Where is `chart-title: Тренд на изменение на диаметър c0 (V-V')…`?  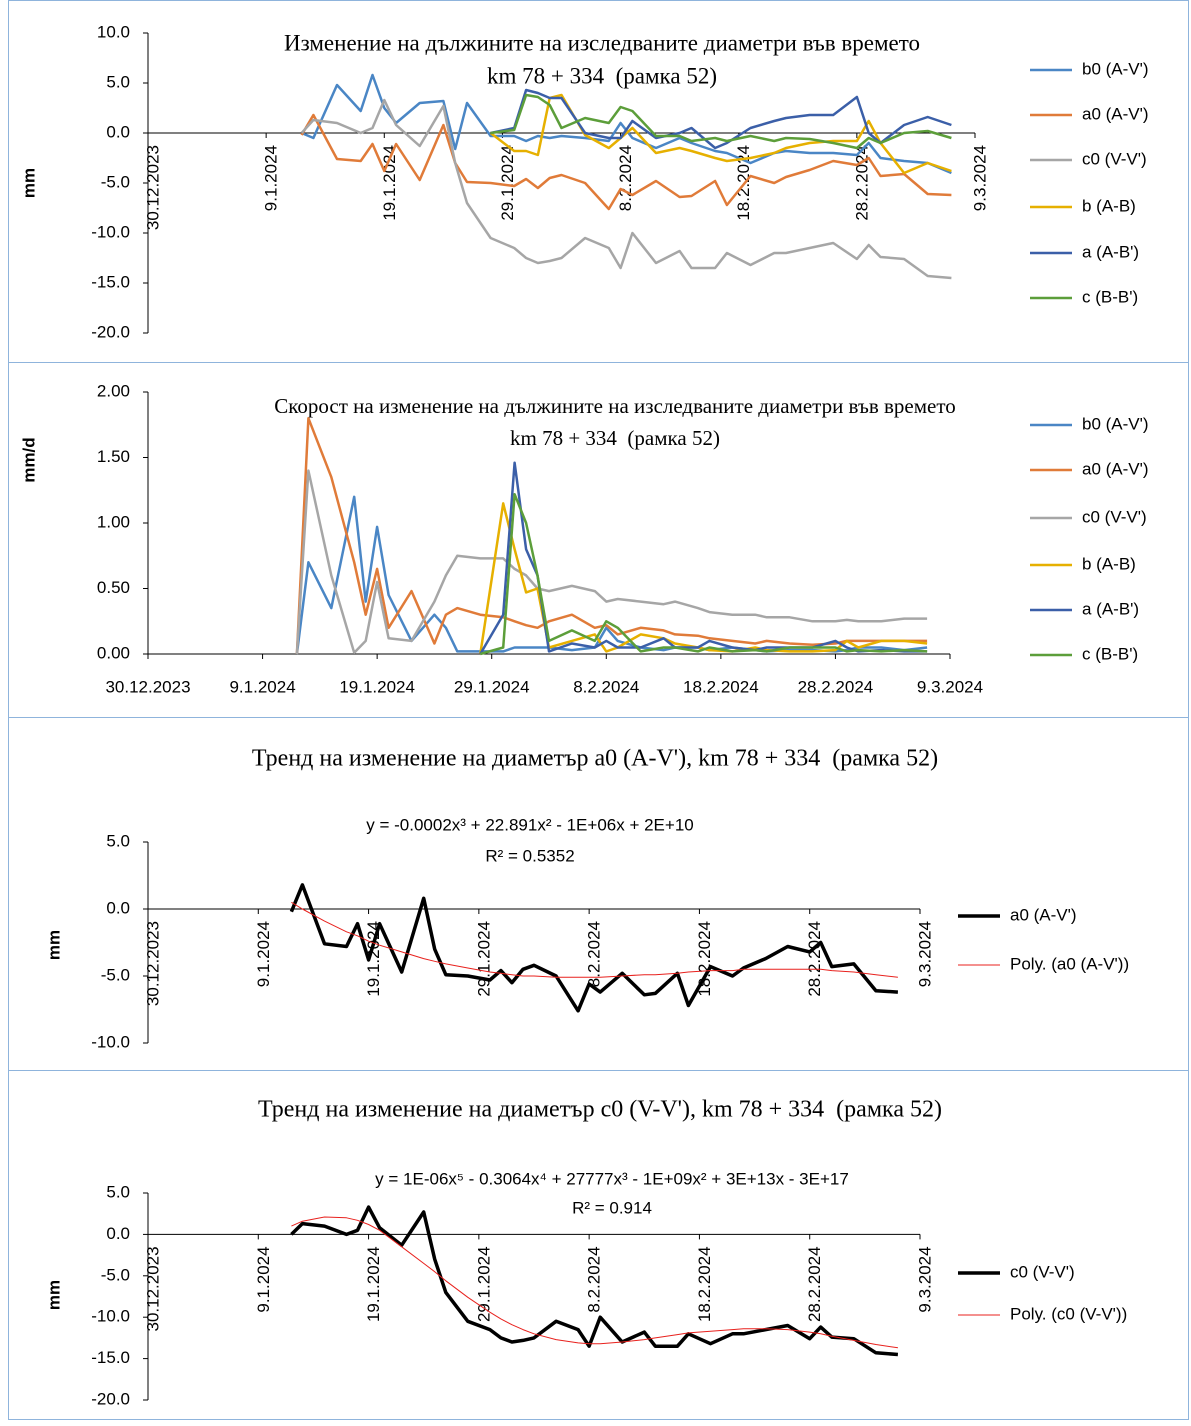 chart-title: Тренд на изменение на диаметър c0 (V-V')… is located at coordinates (600, 1110).